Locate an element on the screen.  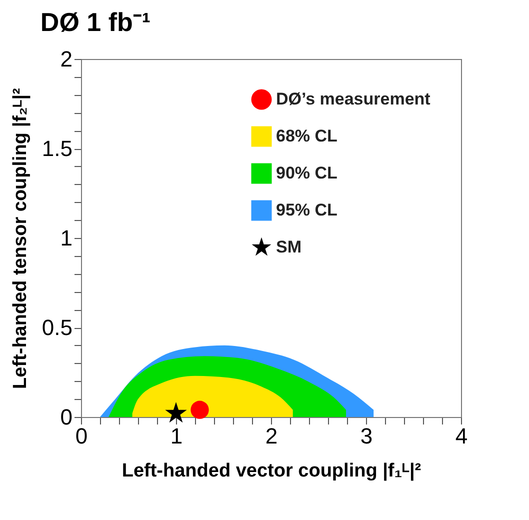
legend-label: 95% CL is located at coordinates (307, 210).